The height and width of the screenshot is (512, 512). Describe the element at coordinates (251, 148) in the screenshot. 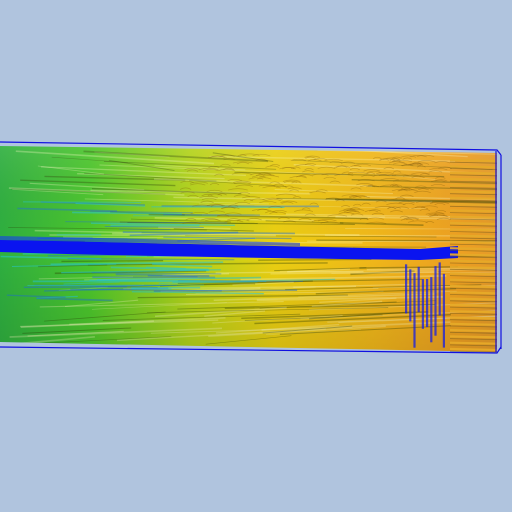

I see `bbox-top-edge` at that location.